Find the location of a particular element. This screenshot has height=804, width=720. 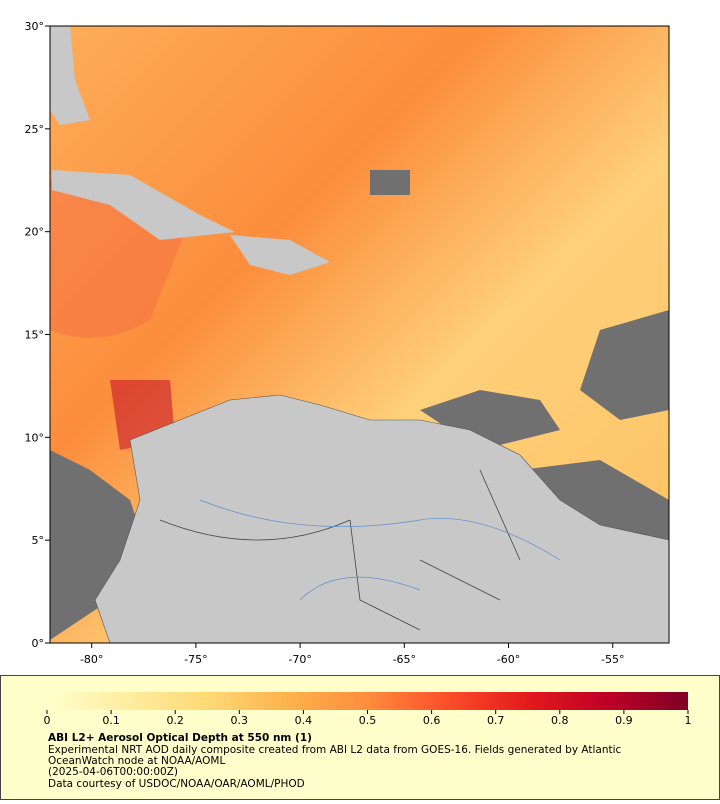

y-tick-label: 15° is located at coordinates (35, 335).